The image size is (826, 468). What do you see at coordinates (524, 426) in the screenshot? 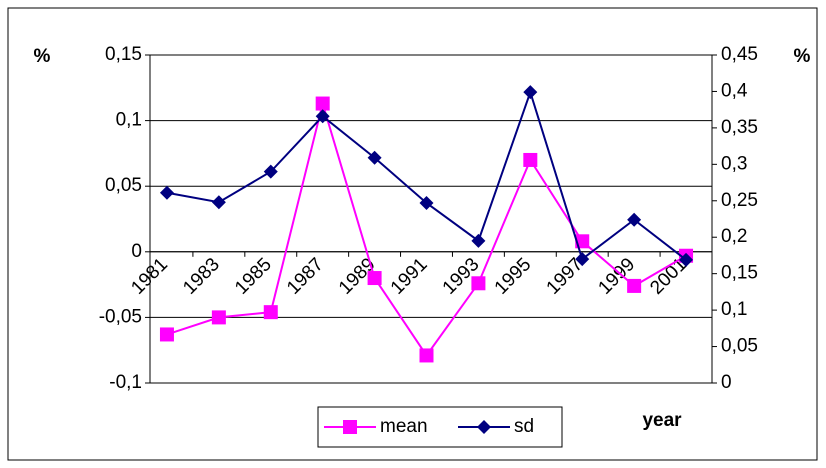
I see `legend-label: sd` at bounding box center [524, 426].